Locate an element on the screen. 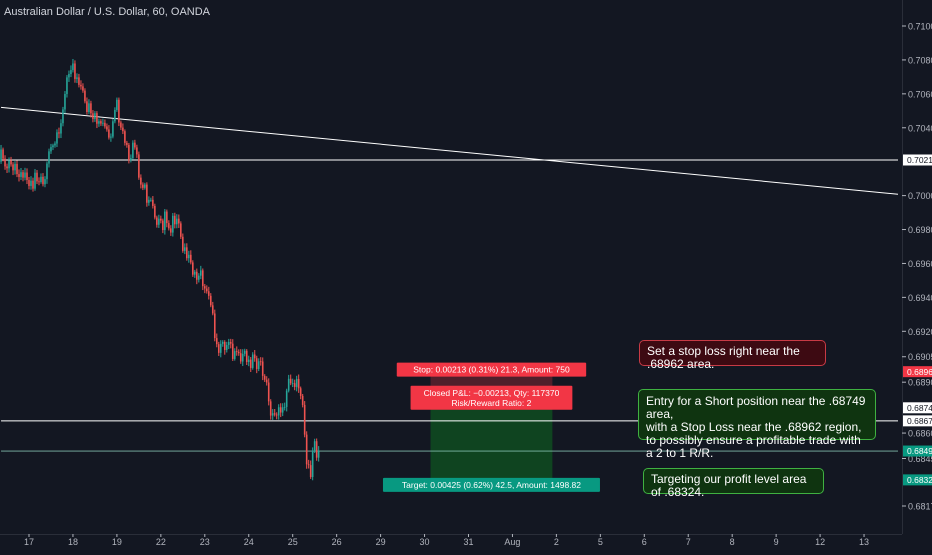  price-highlight-label: 0.68672 is located at coordinates (917, 421).